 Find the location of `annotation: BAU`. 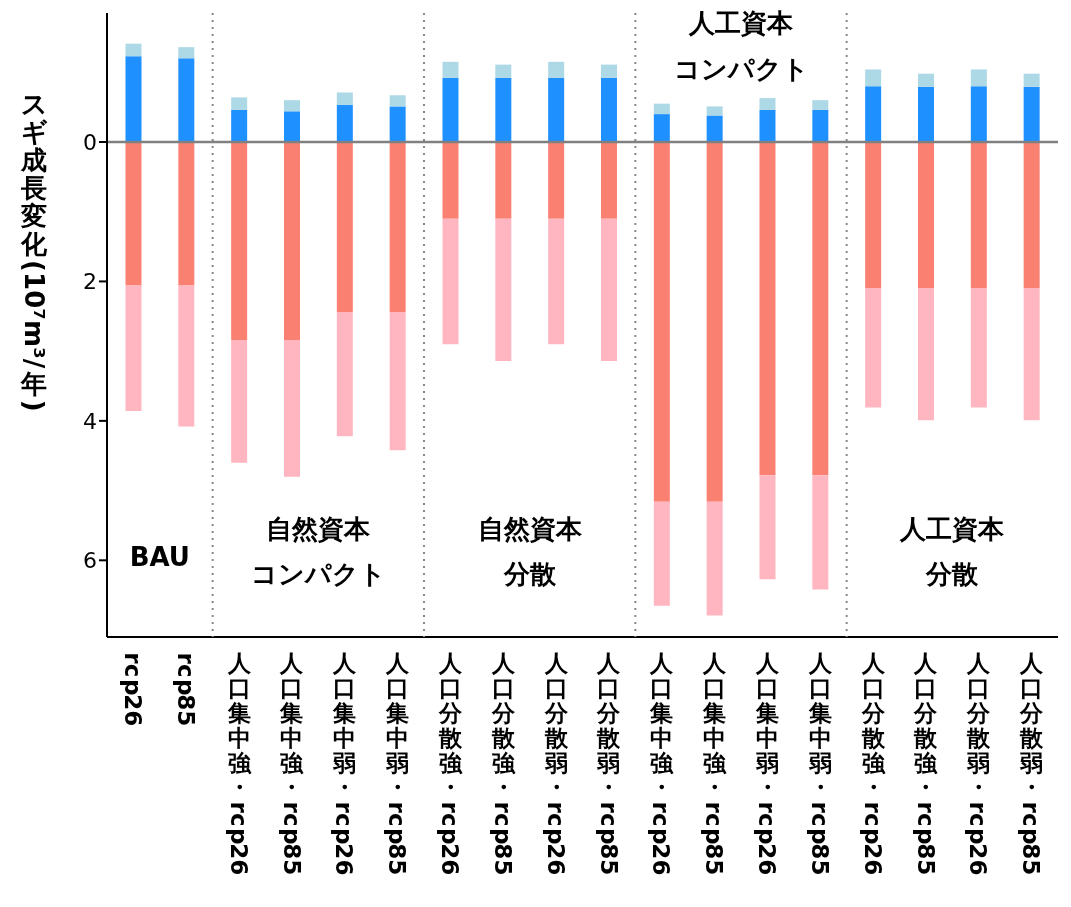

annotation: BAU is located at coordinates (159, 556).